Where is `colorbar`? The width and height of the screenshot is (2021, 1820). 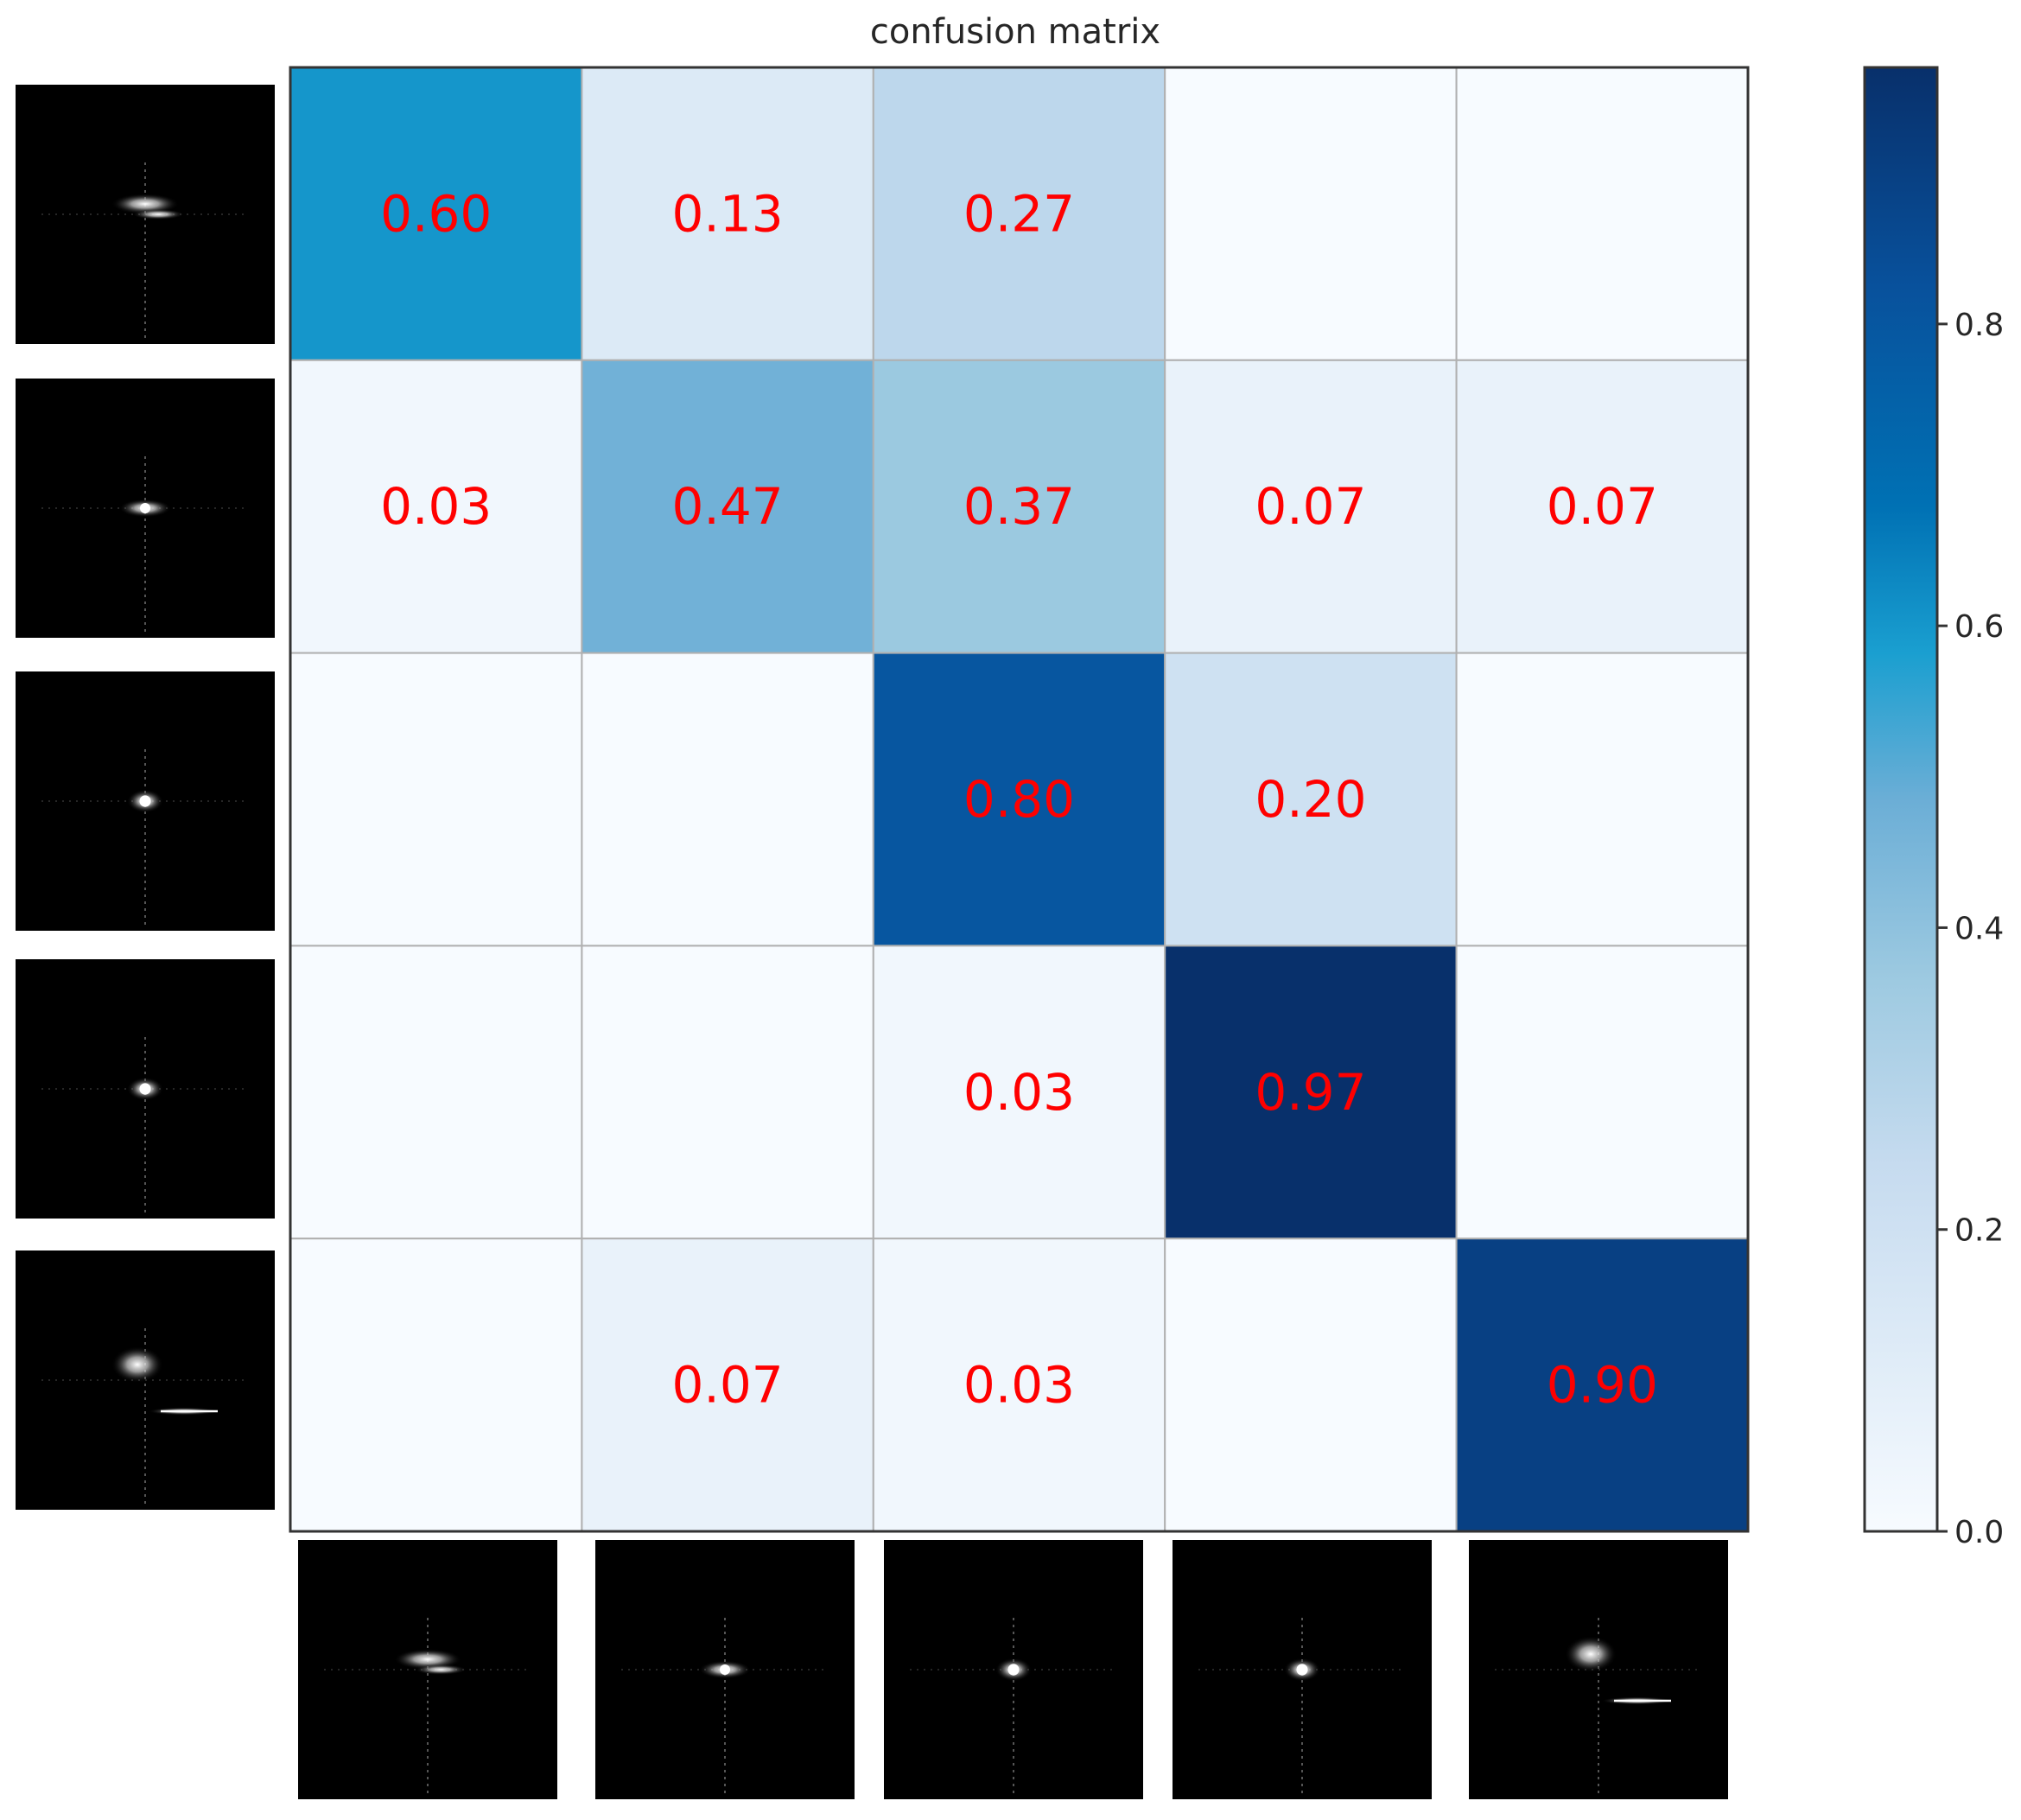 colorbar is located at coordinates (1901, 799).